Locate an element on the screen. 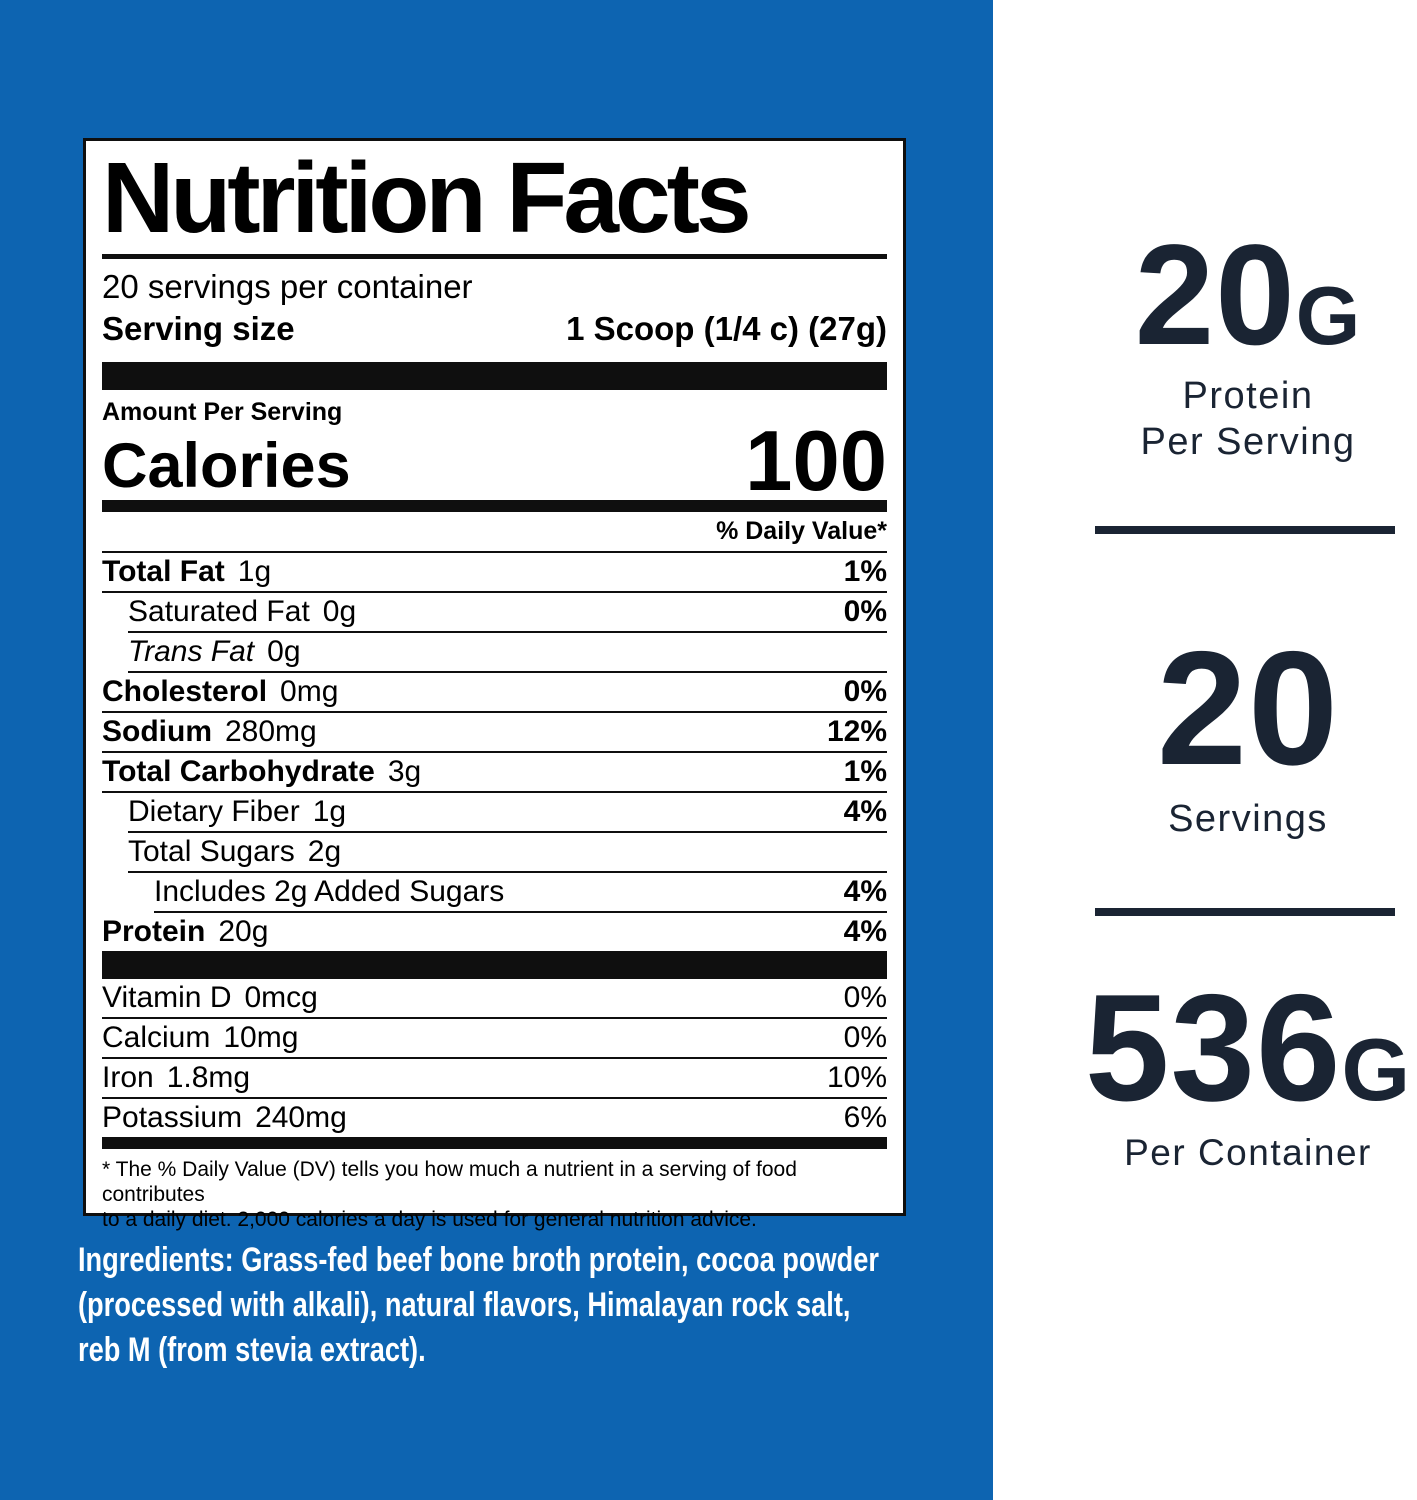  separator-bar-thick is located at coordinates (494, 375).